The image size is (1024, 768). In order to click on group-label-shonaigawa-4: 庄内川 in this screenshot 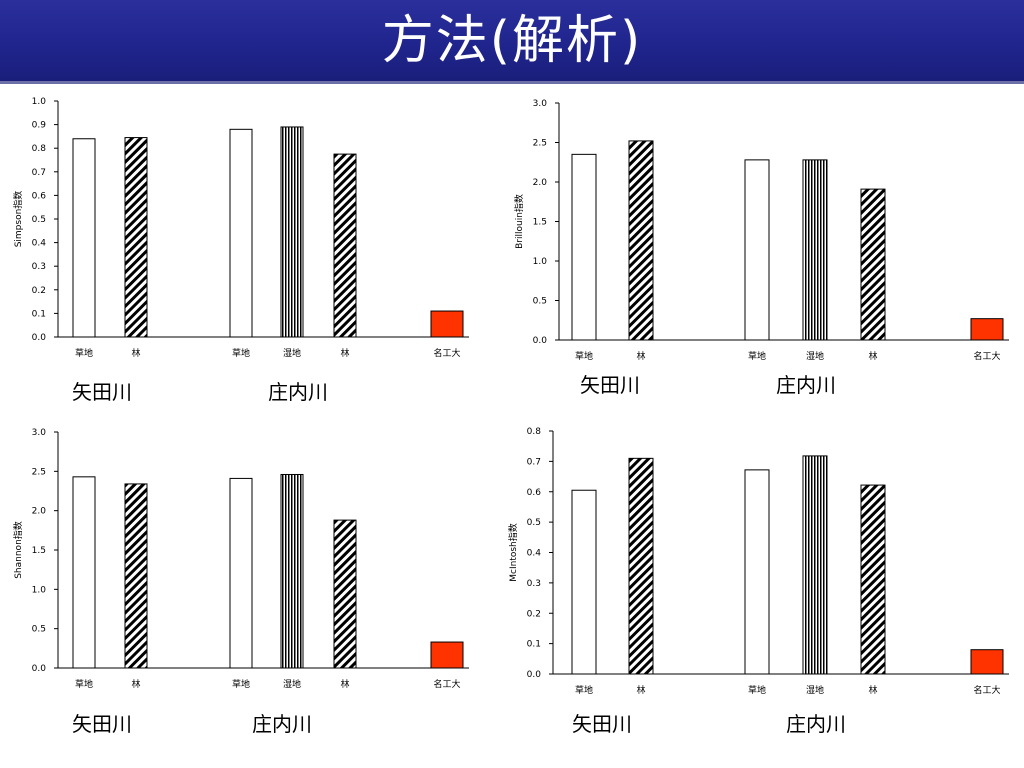, I will do `click(816, 724)`.